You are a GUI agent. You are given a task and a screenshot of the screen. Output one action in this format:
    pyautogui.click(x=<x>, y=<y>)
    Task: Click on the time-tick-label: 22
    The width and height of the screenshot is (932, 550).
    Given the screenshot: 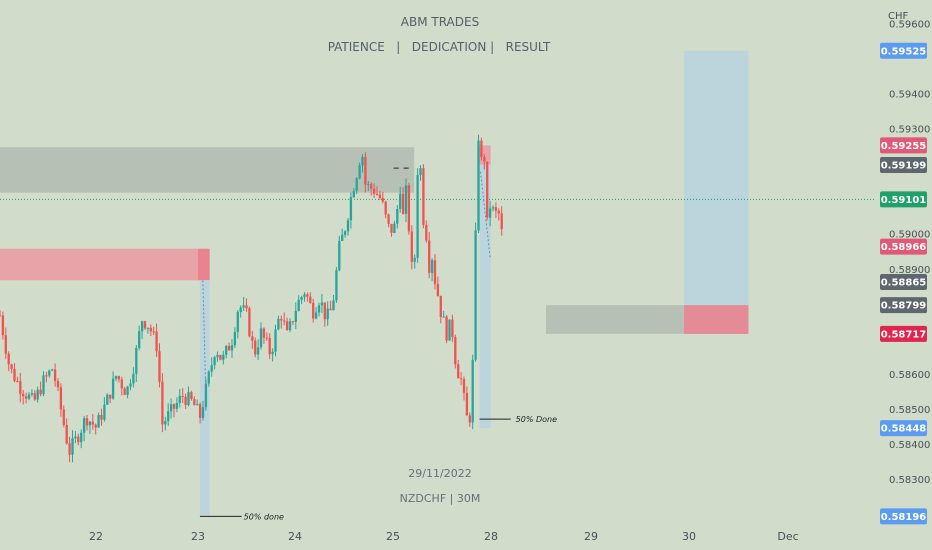 What is the action you would take?
    pyautogui.click(x=96, y=536)
    